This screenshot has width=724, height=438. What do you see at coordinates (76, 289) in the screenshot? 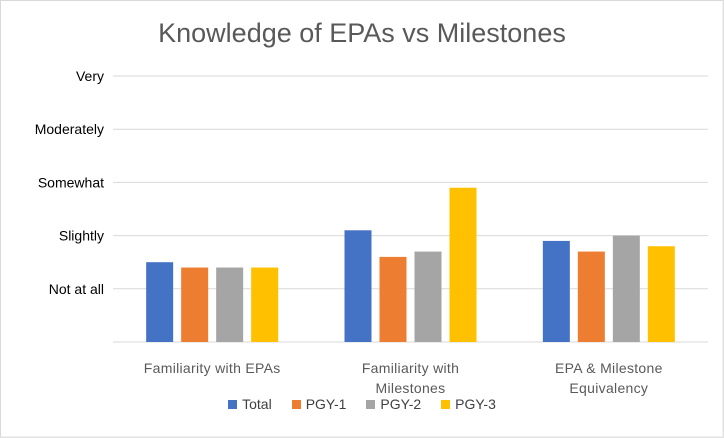
I see `y-tick-label: Not at all` at bounding box center [76, 289].